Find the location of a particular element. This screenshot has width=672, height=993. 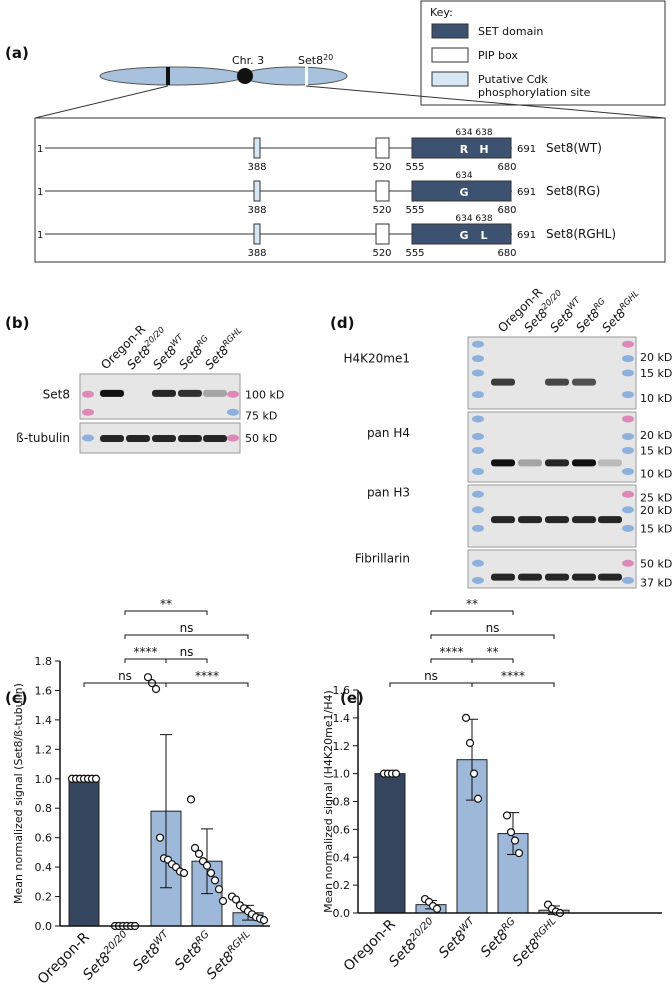

residue-position: 638 is located at coordinates (483, 219).